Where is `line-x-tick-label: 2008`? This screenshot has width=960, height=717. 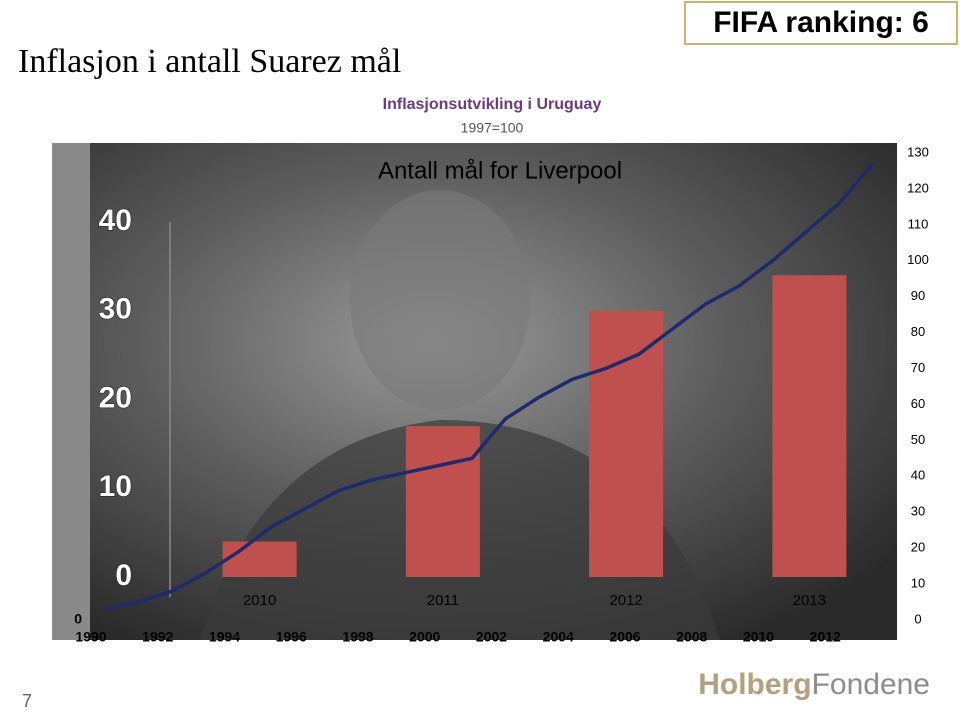 line-x-tick-label: 2008 is located at coordinates (691, 637).